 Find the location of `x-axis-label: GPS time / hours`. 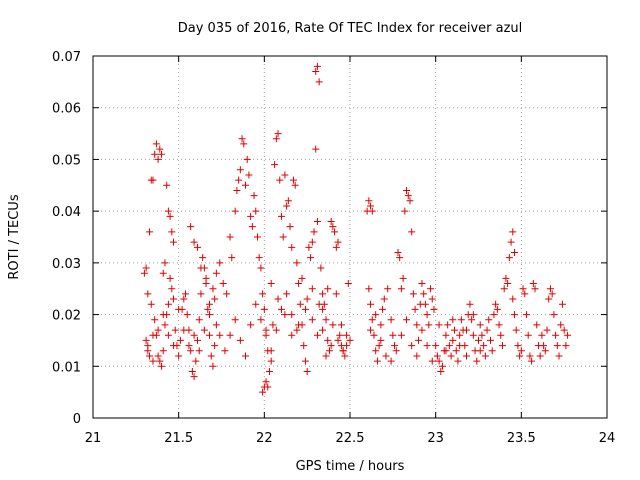

x-axis-label: GPS time / hours is located at coordinates (350, 466).